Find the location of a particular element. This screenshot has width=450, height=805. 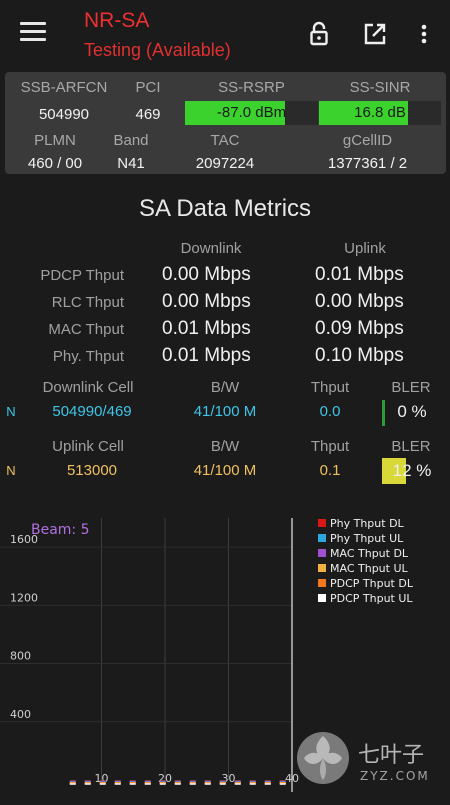

metrics-title: SA Data Metrics is located at coordinates (225, 208).